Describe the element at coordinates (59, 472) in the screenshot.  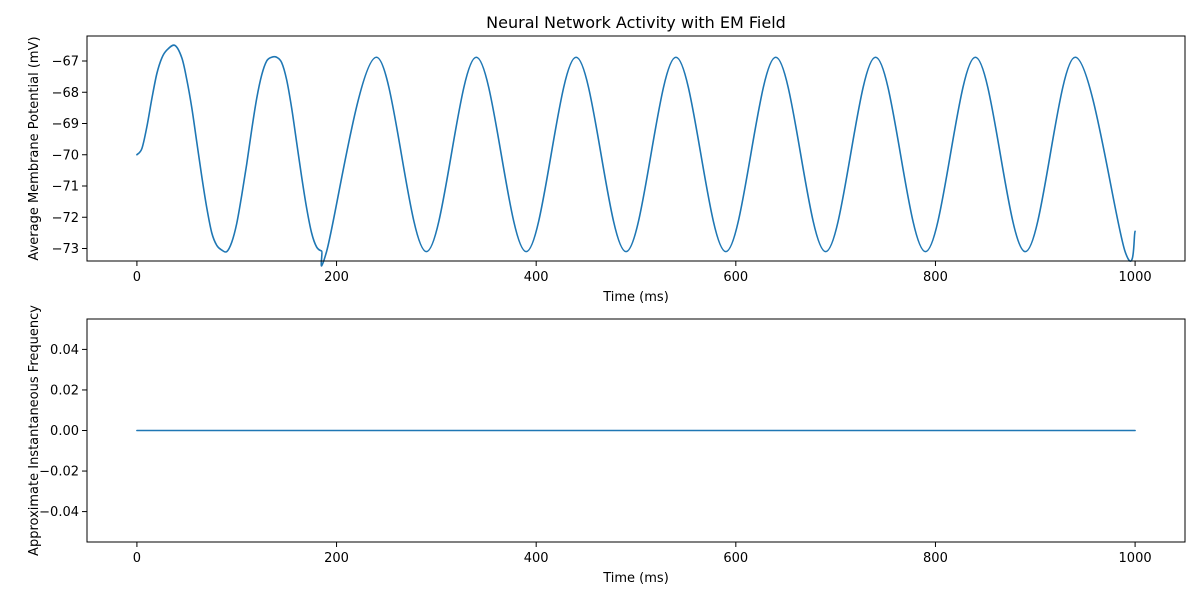
I see `y-tick-label: −0.02` at that location.